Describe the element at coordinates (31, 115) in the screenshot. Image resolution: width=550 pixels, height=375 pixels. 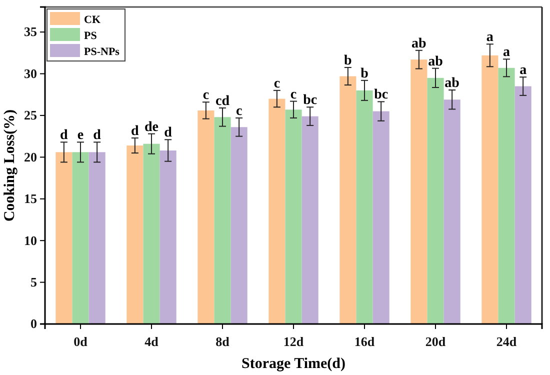
I see `y-tick-label: 25` at that location.